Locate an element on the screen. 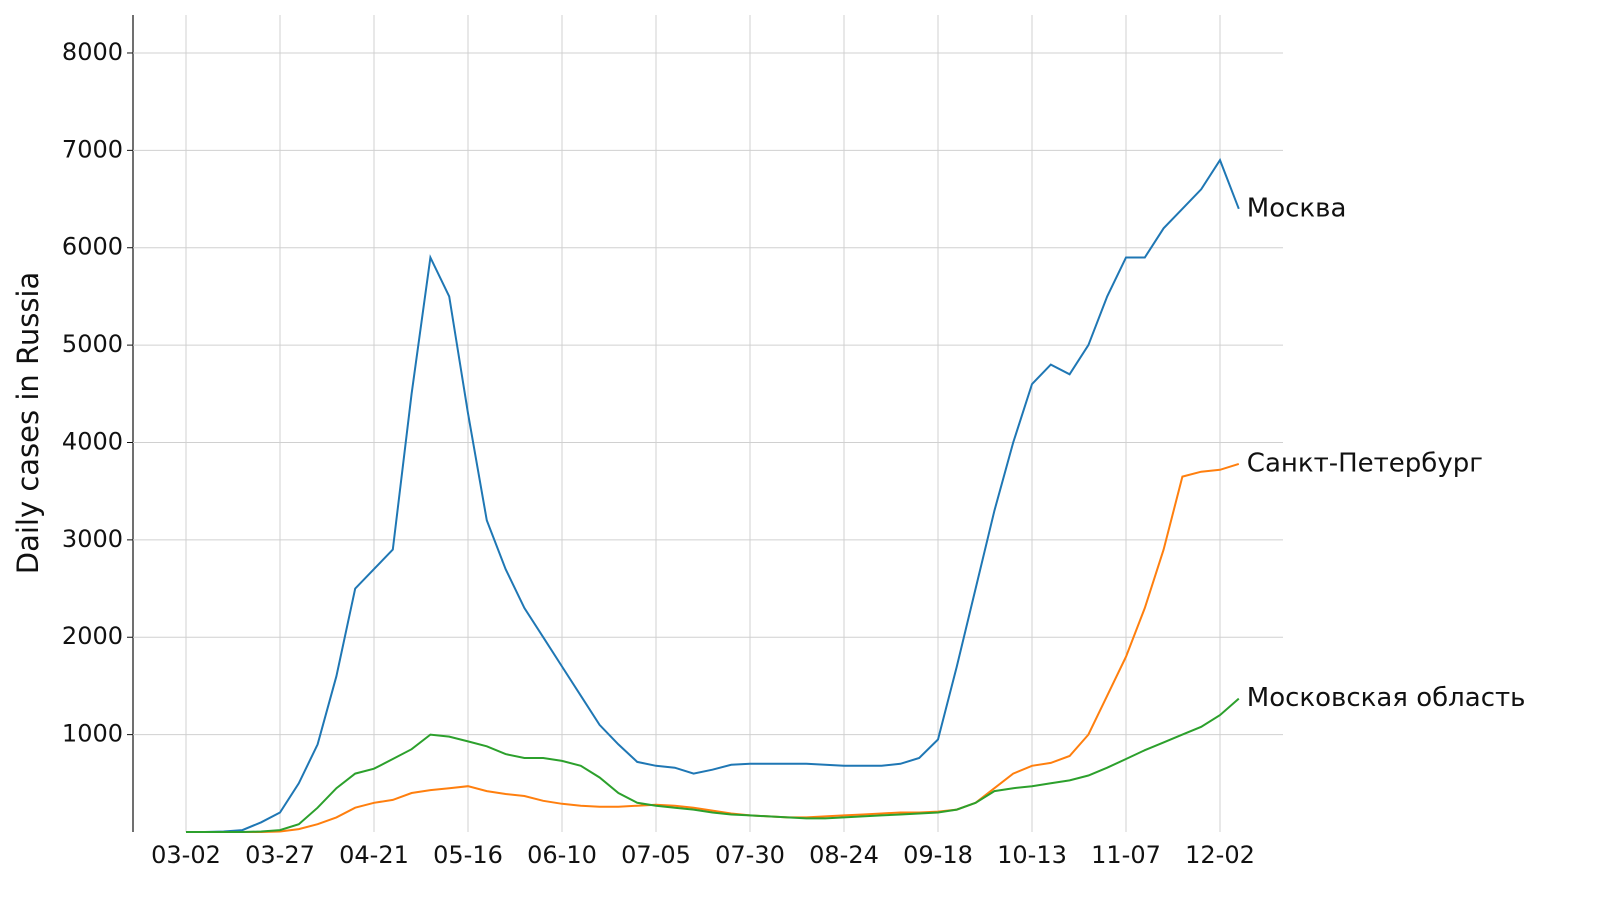 This screenshot has height=900, width=1600. x-tick-label: 10-13 is located at coordinates (1032, 855).